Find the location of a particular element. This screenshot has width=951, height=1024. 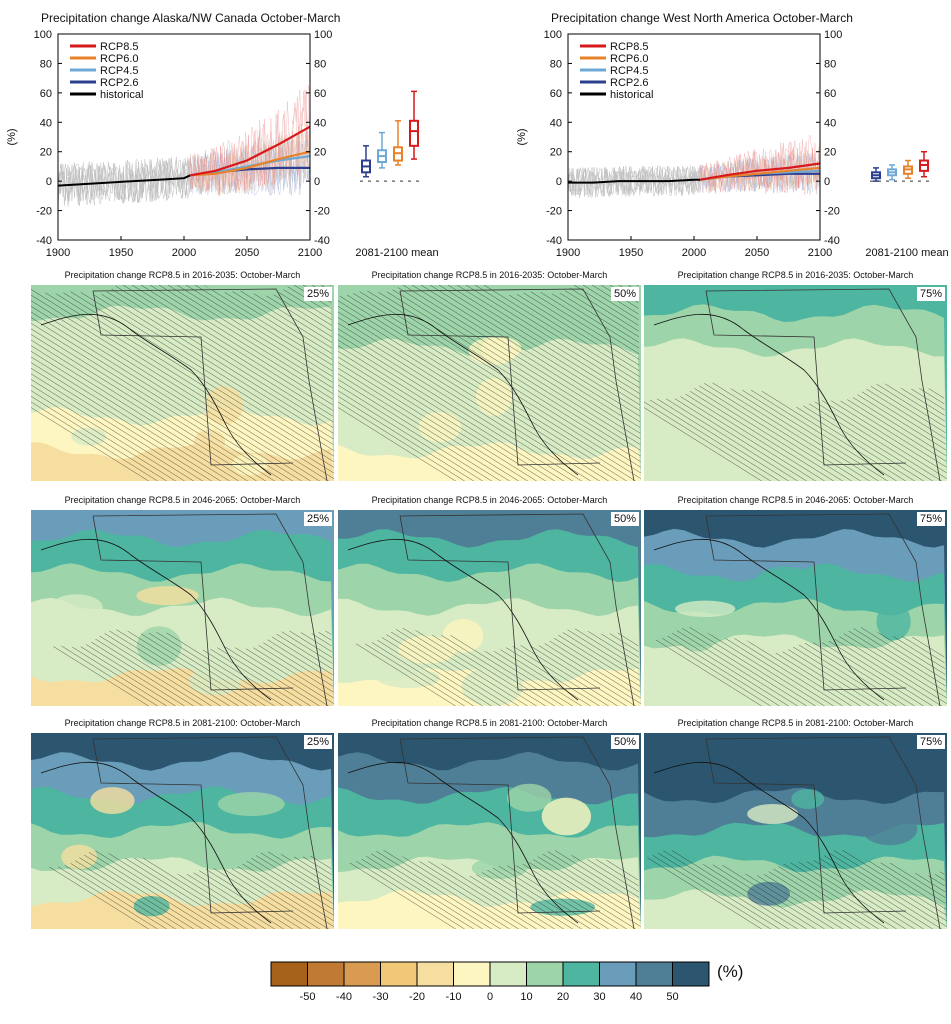

ts2-ytick-label-right: 20 is located at coordinates (830, 153).